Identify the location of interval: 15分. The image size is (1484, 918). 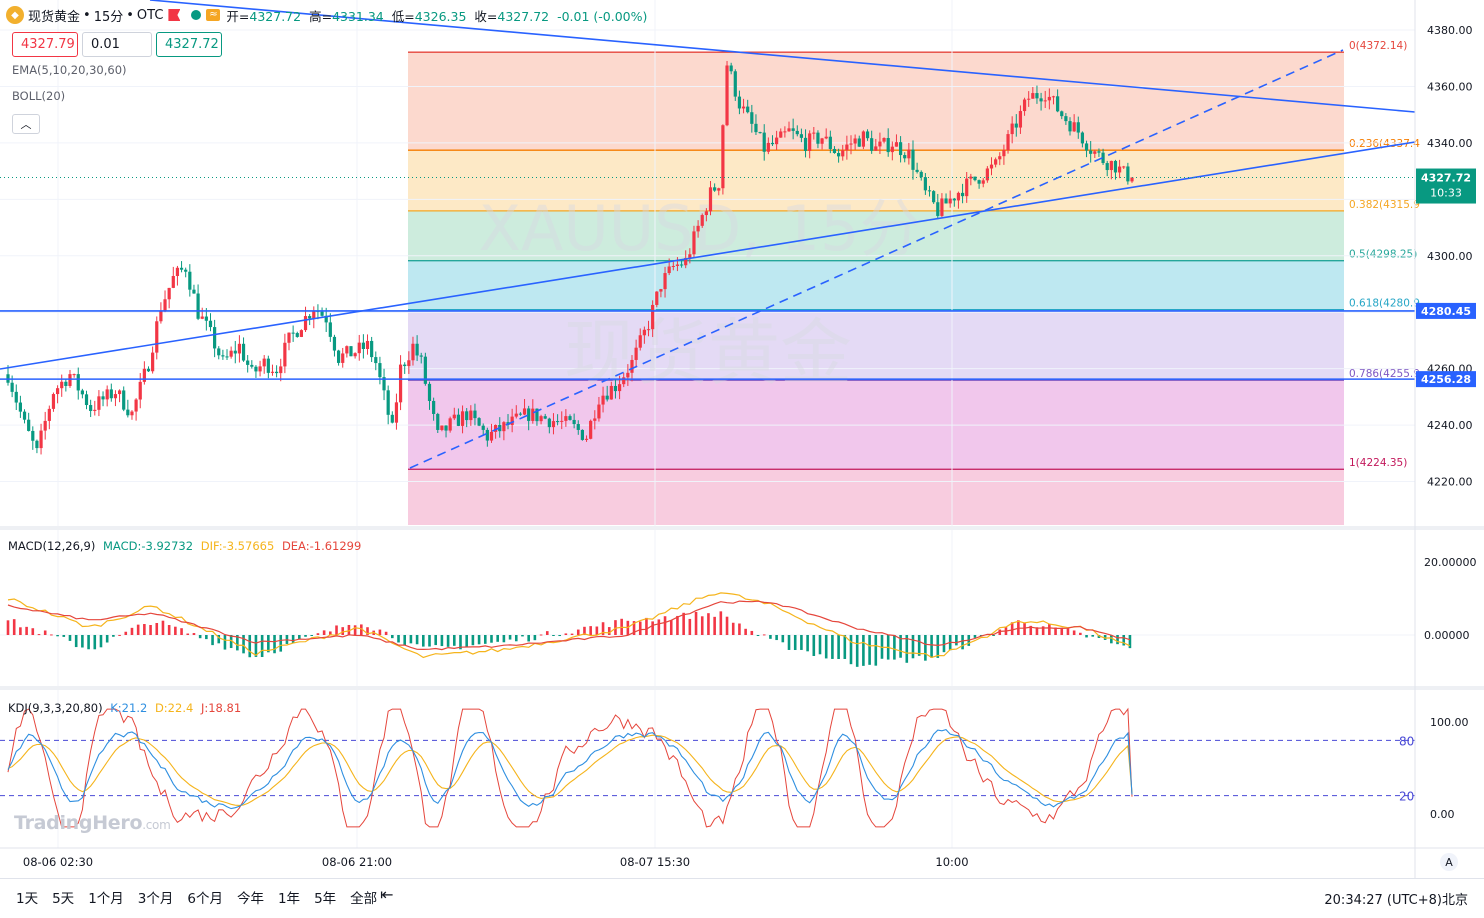
(108, 17).